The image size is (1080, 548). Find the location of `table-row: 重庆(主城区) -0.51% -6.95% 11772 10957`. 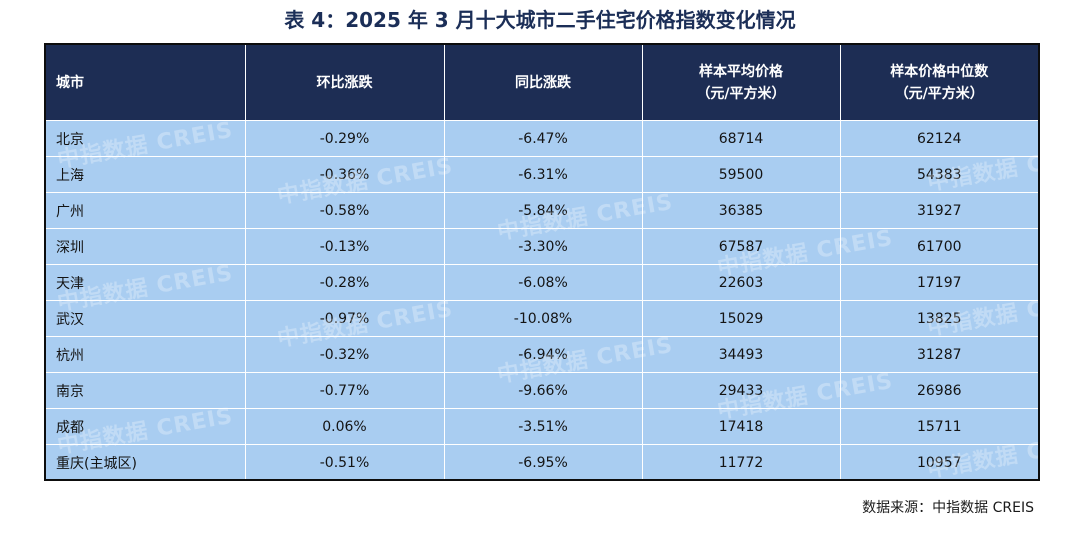

table-row: 重庆(主城区) -0.51% -6.95% 11772 10957 is located at coordinates (542, 461).